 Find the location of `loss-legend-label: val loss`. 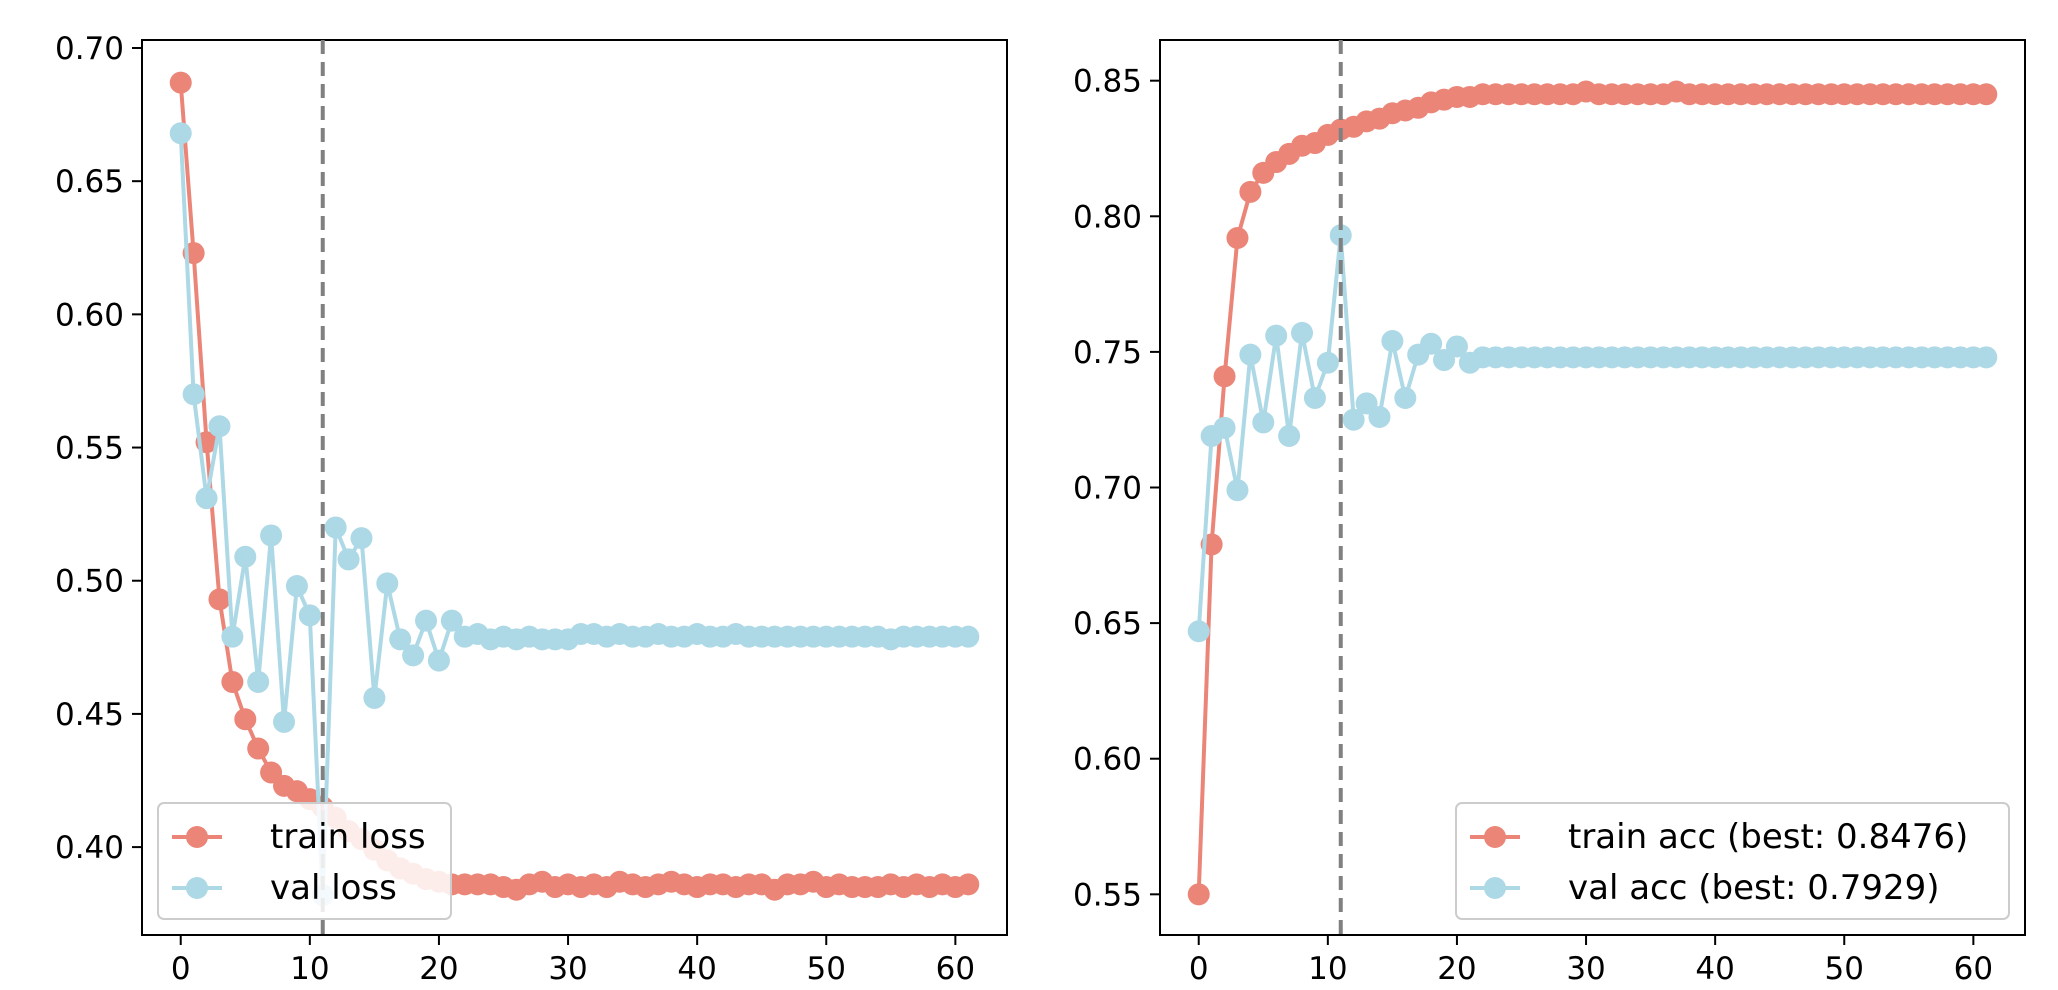

loss-legend-label: val loss is located at coordinates (333, 888).